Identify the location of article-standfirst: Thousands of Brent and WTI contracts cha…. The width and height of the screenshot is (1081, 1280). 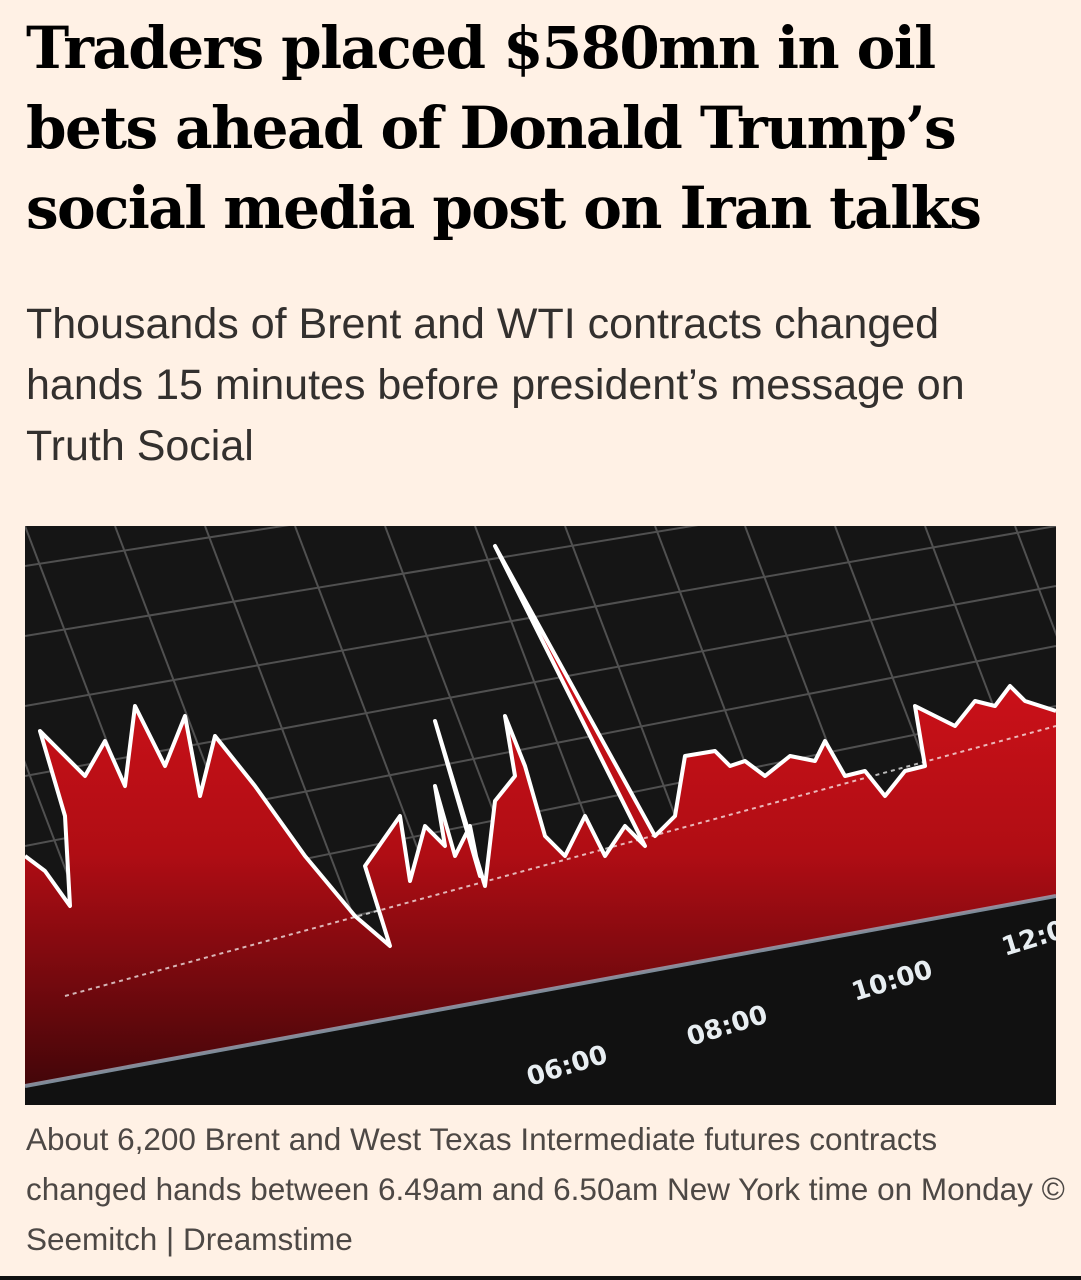
(495, 385).